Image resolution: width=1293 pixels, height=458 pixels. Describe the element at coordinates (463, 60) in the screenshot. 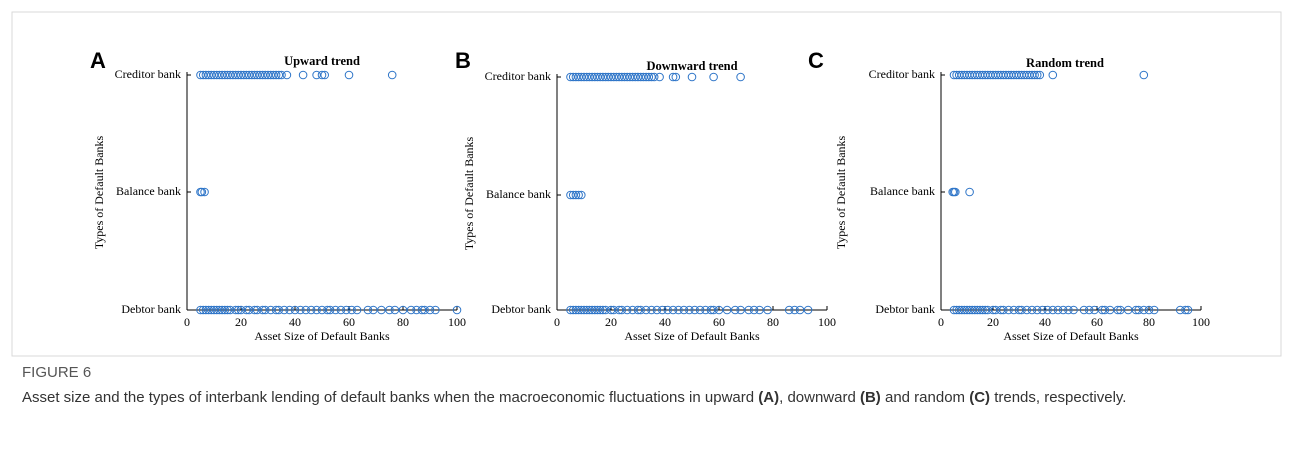

I see `panel-letter: B` at that location.